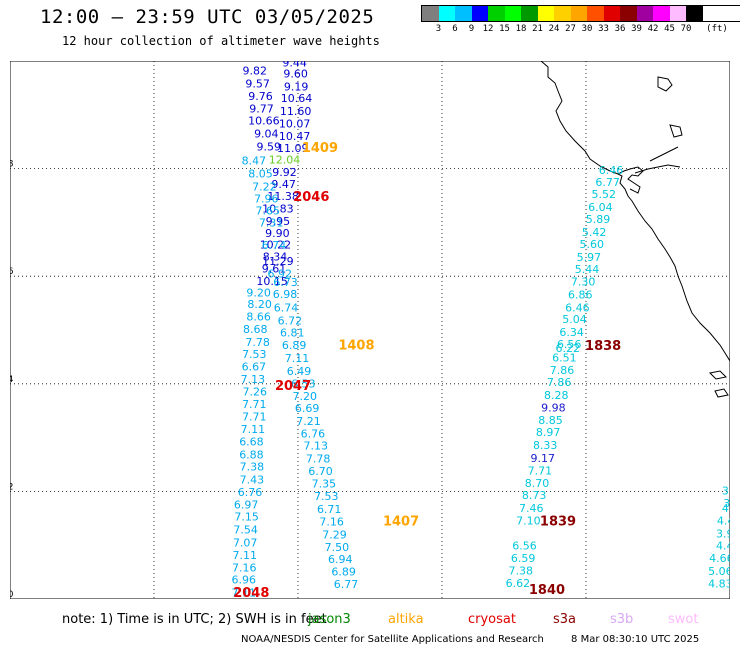 The image size is (740, 650). I want to click on wave-height-value: 5.42, so click(594, 232).